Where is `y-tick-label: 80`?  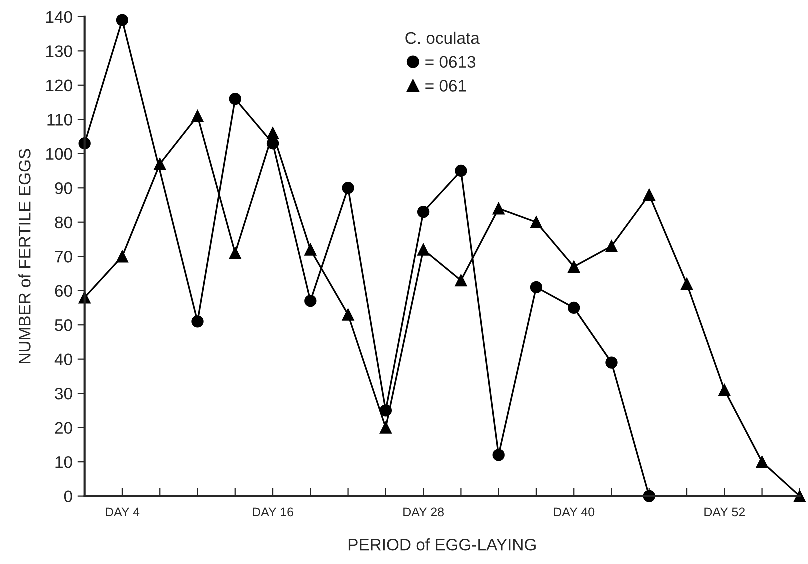
y-tick-label: 80 is located at coordinates (63, 222).